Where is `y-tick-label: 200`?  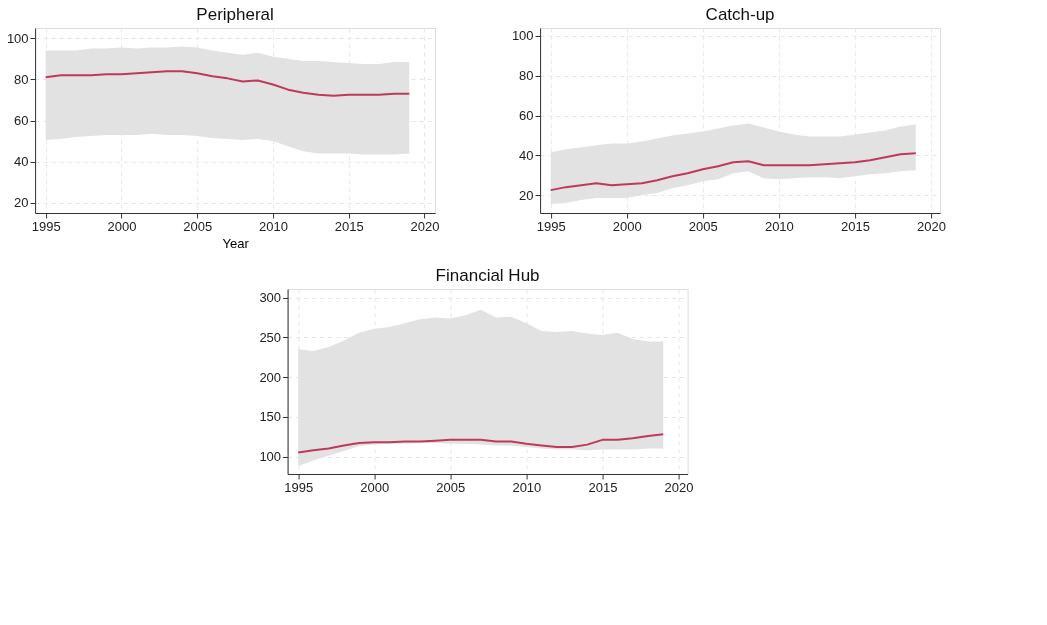 y-tick-label: 200 is located at coordinates (270, 377).